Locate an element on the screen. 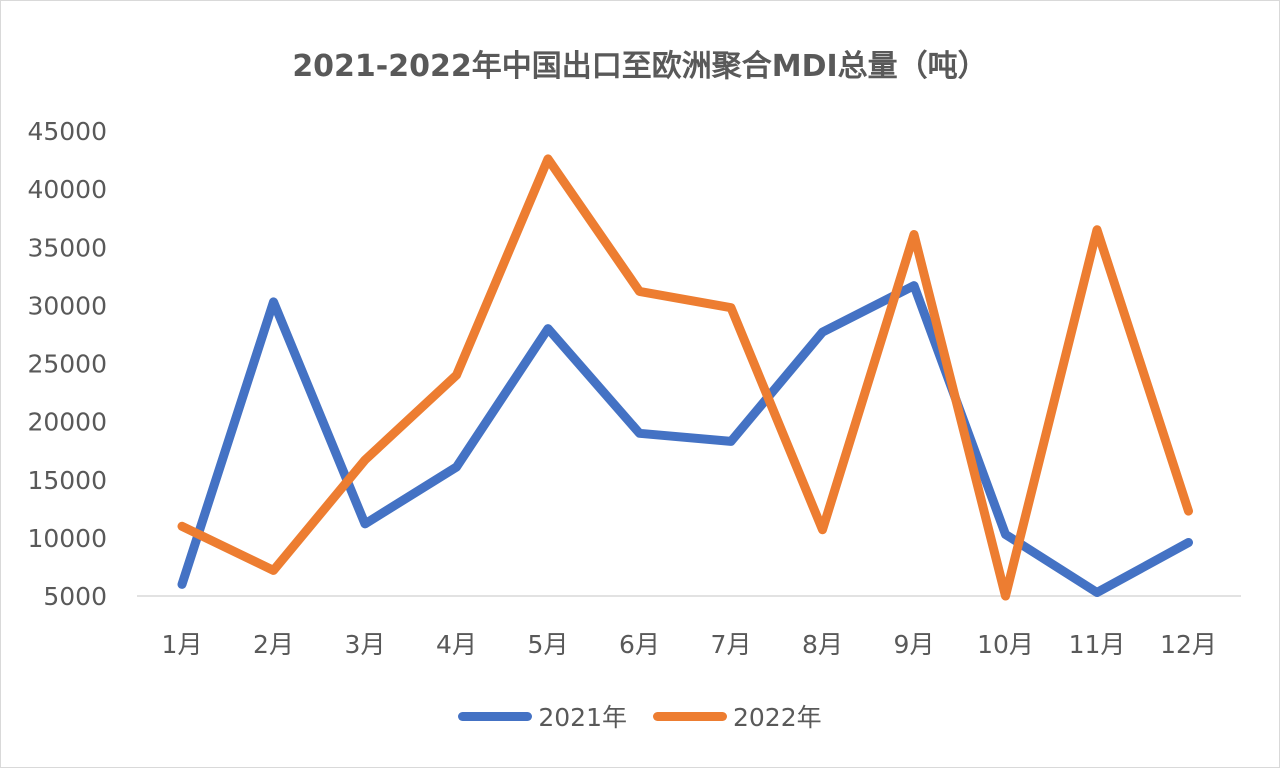  x-tick-label: 1月 is located at coordinates (182, 644).